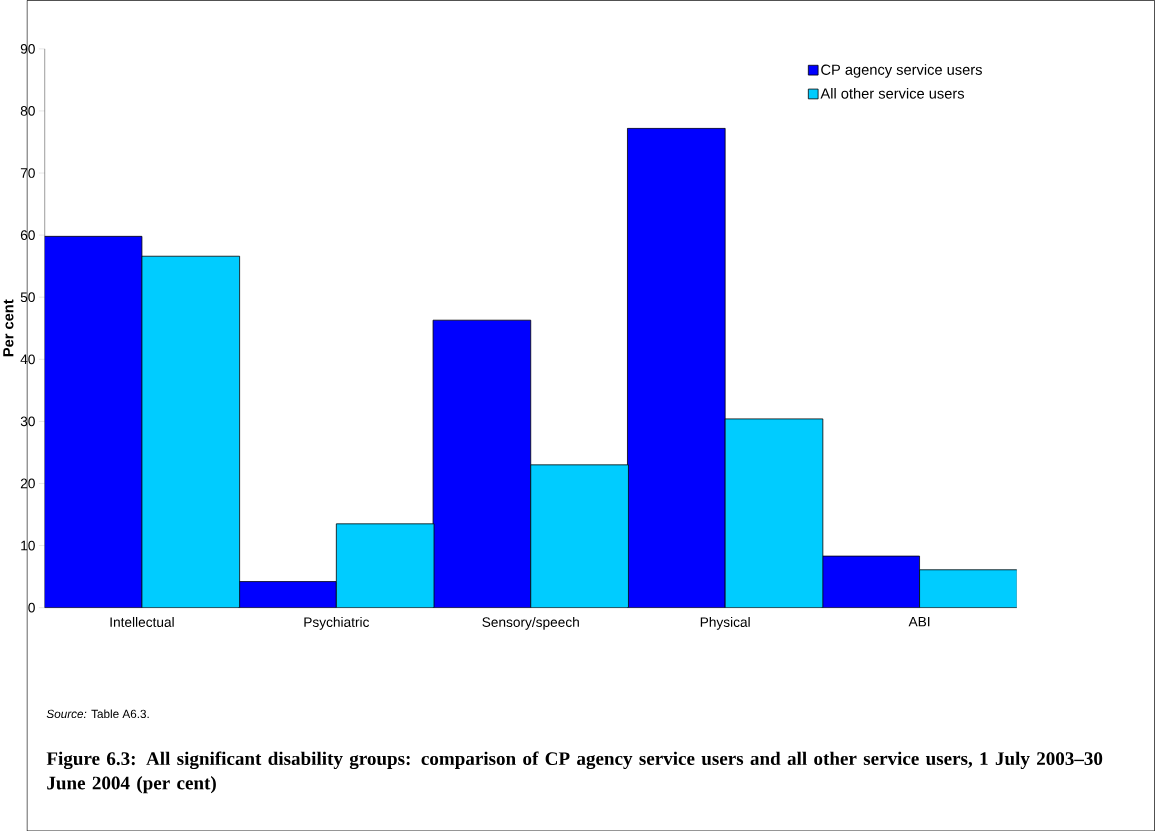 The width and height of the screenshot is (1155, 831). What do you see at coordinates (97, 713) in the screenshot?
I see `text: Source: Table A6.3.` at bounding box center [97, 713].